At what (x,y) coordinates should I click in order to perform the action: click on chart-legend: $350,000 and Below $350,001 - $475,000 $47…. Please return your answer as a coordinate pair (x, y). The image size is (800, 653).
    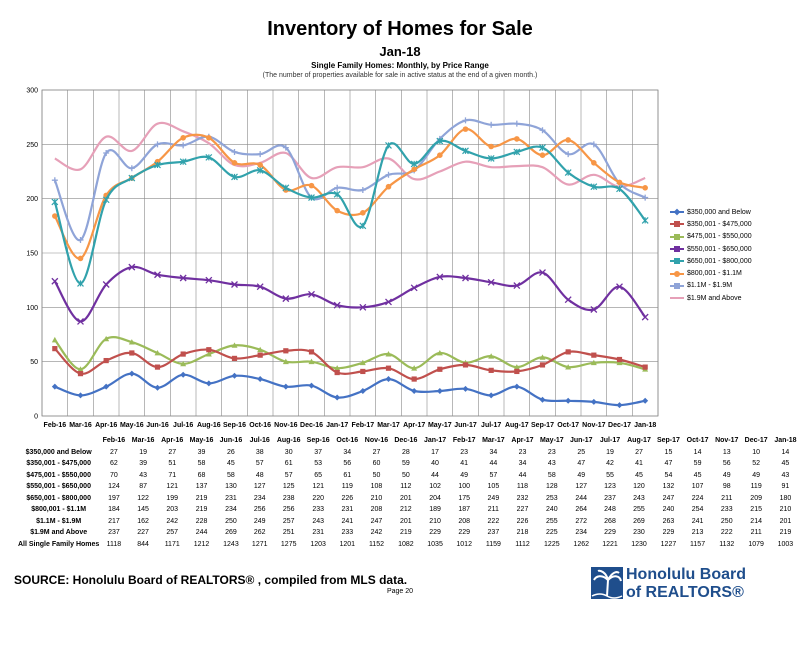
    Looking at the image, I should click on (731, 255).